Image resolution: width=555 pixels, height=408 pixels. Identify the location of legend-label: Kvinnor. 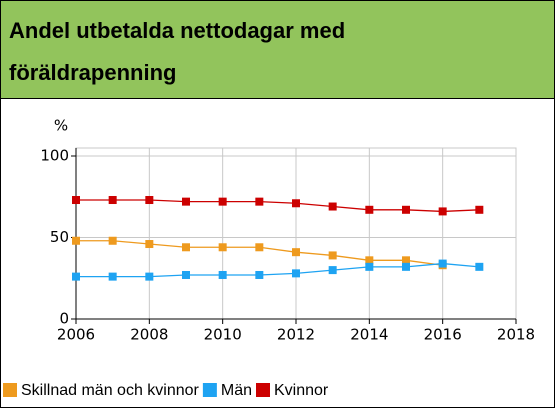
(301, 390).